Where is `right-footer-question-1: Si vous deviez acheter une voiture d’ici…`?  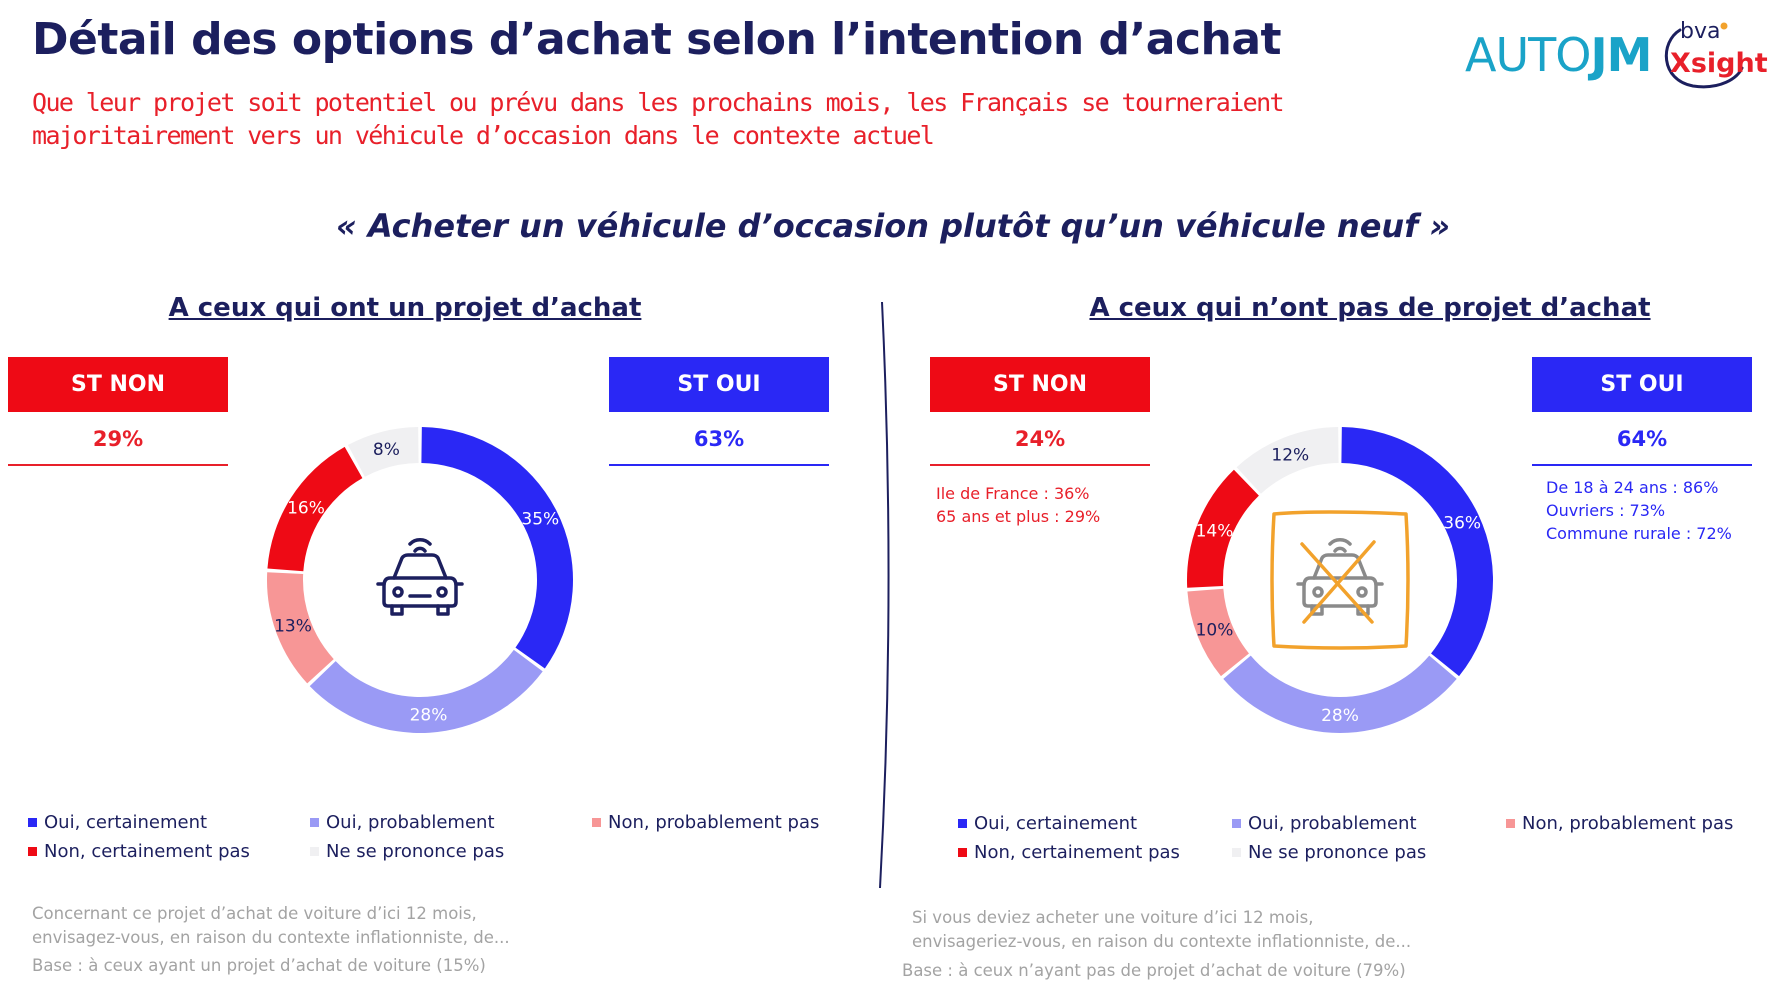 right-footer-question-1: Si vous deviez acheter une voiture d’ici… is located at coordinates (1113, 917).